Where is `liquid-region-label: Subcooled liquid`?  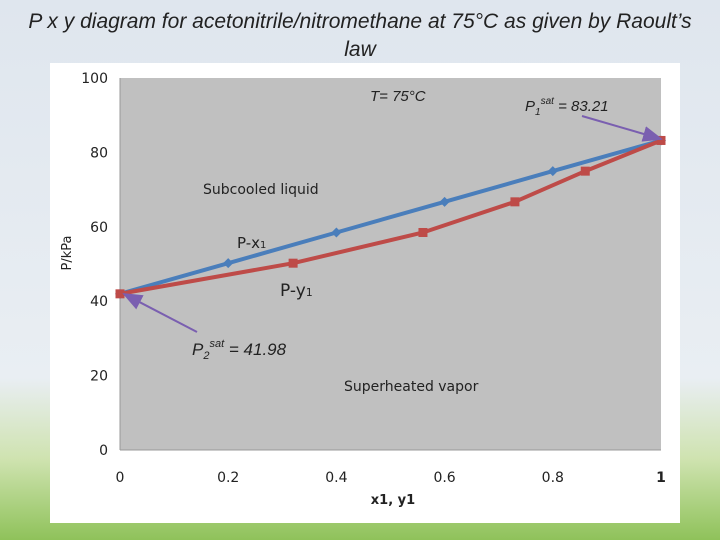 liquid-region-label: Subcooled liquid is located at coordinates (261, 190).